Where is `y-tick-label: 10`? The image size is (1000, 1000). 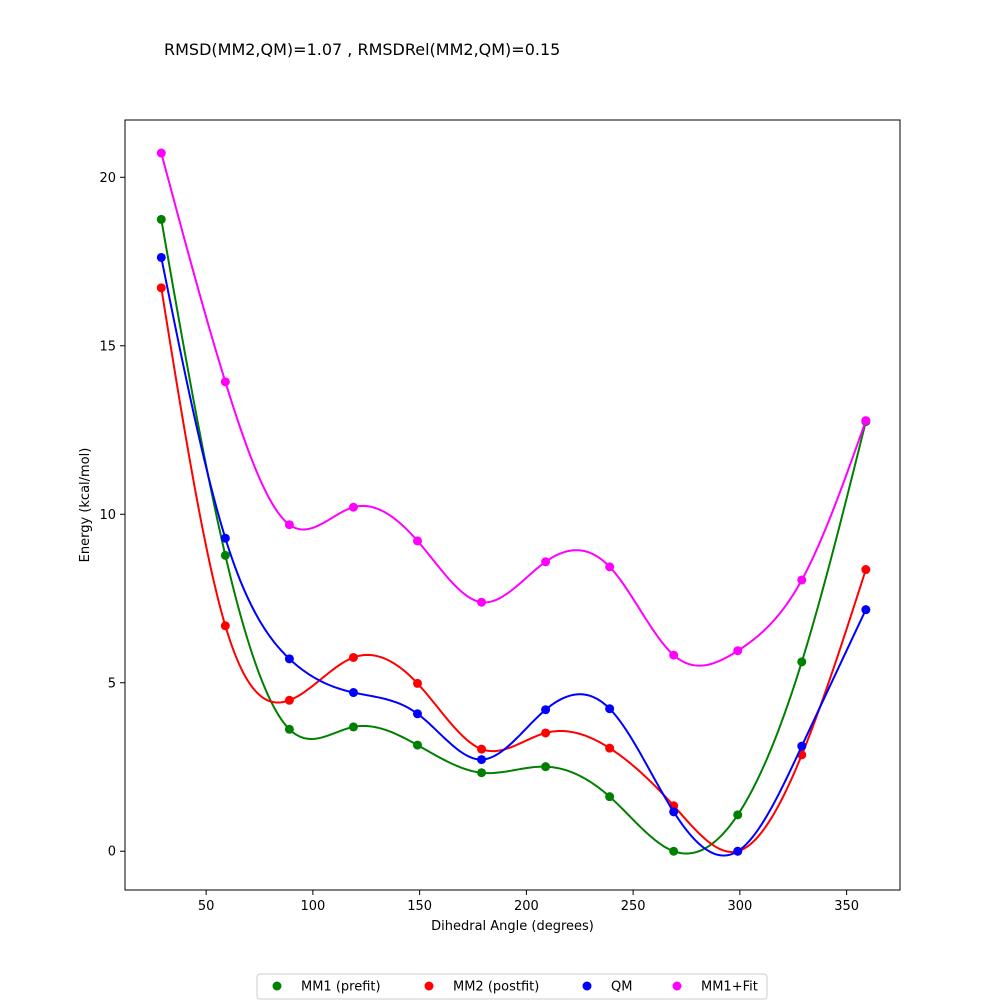
y-tick-label: 10 is located at coordinates (107, 515).